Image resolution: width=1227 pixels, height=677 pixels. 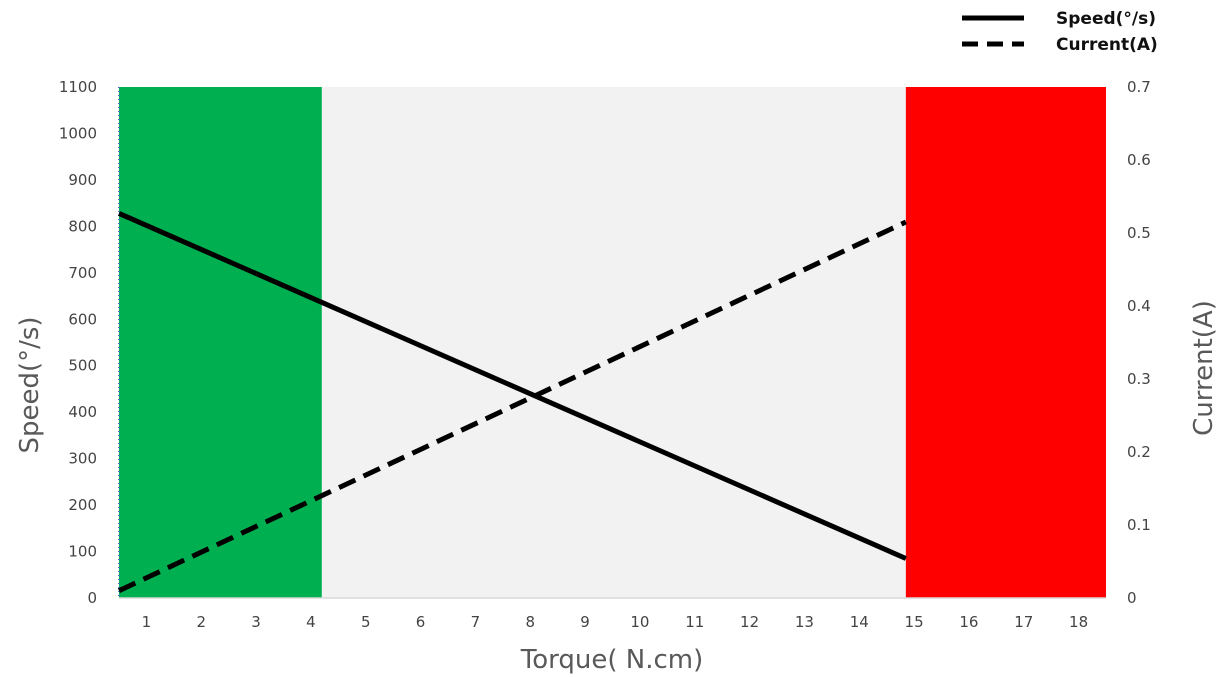 I want to click on x-tick-labels: 1 2 3 4 5 6 7 8 9 10 11 12 13 14 15 16 17 18, so click(x=615, y=622).